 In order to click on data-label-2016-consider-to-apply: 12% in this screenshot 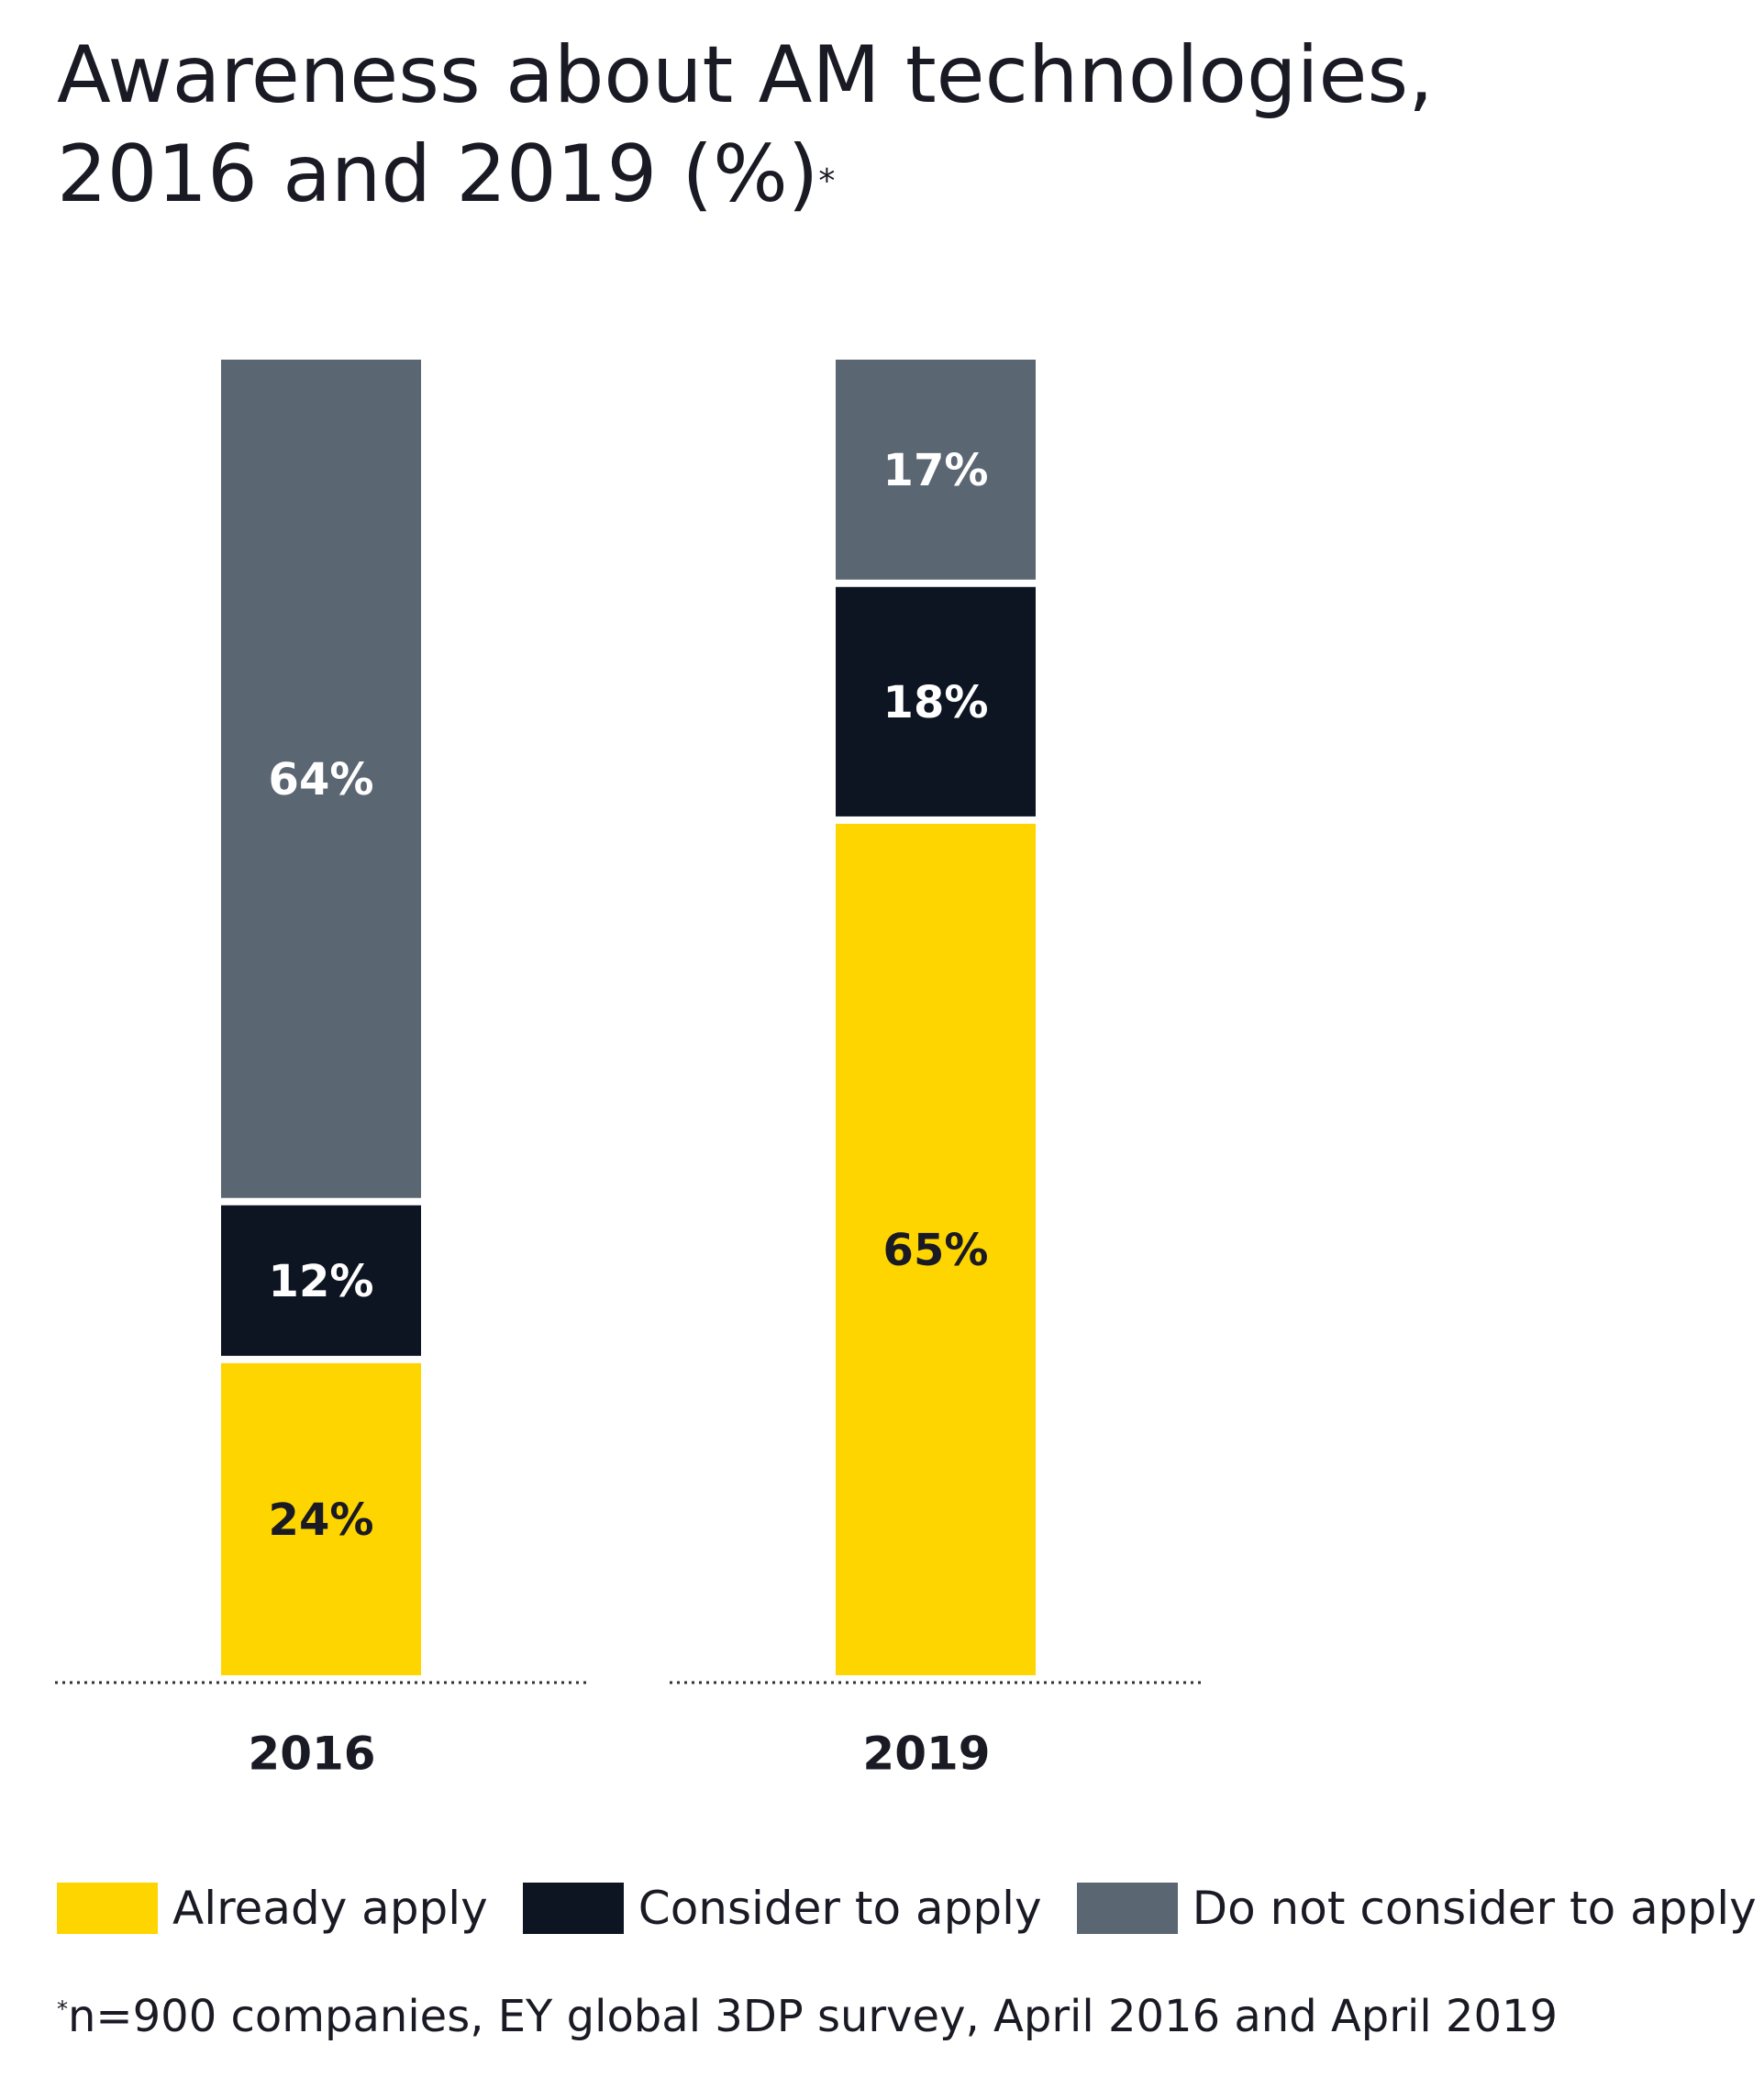, I will do `click(321, 1281)`.